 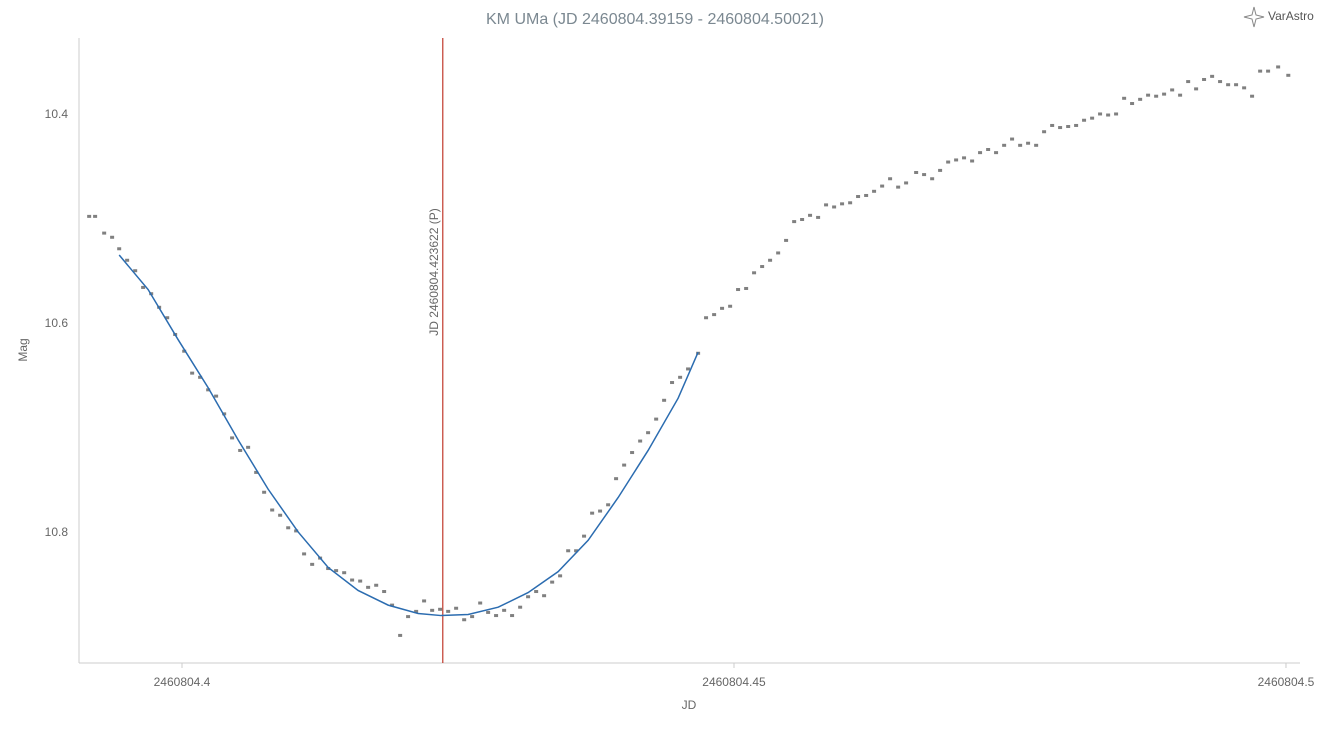 I want to click on y-tick-label: 10.4, so click(x=57, y=114).